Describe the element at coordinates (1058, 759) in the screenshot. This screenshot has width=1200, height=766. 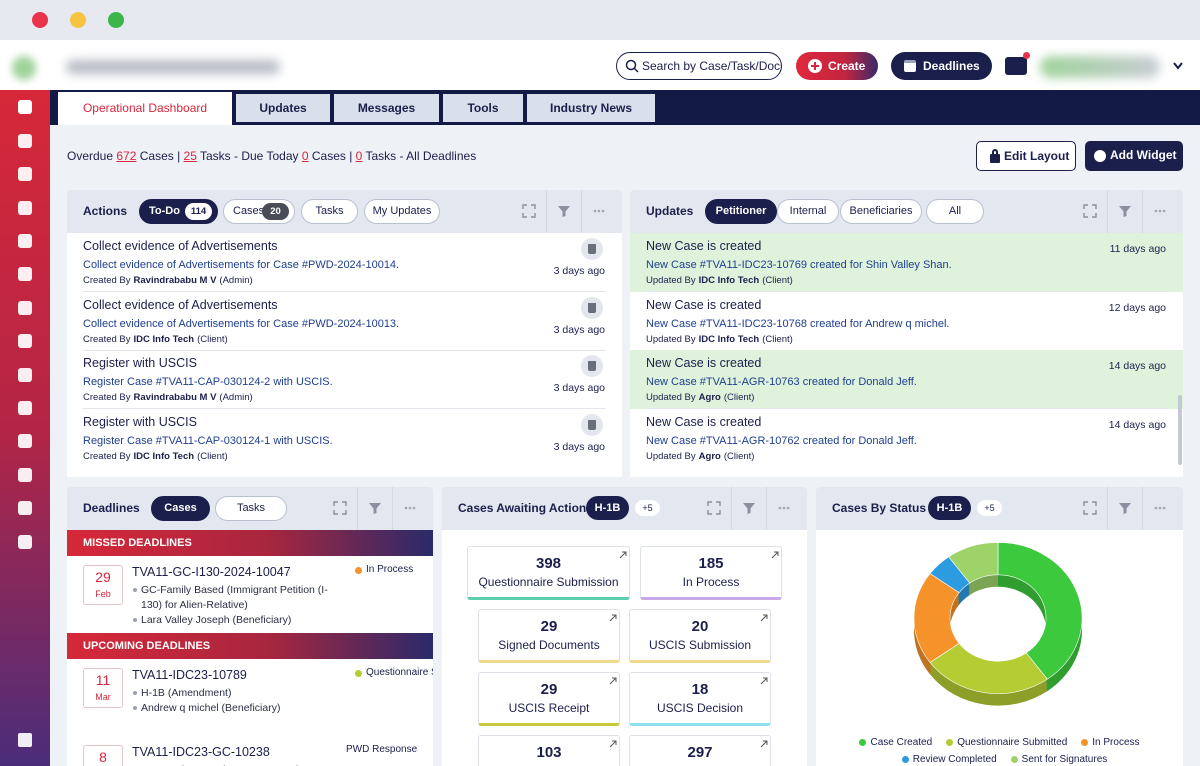
I see `legend-item: Sent for Signatures` at that location.